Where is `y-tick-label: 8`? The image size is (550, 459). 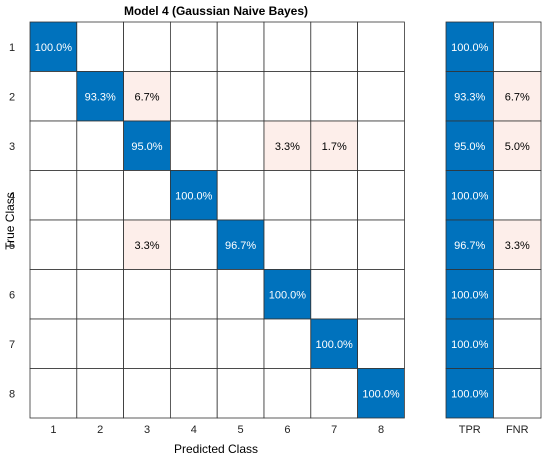 y-tick-label: 8 is located at coordinates (12, 394).